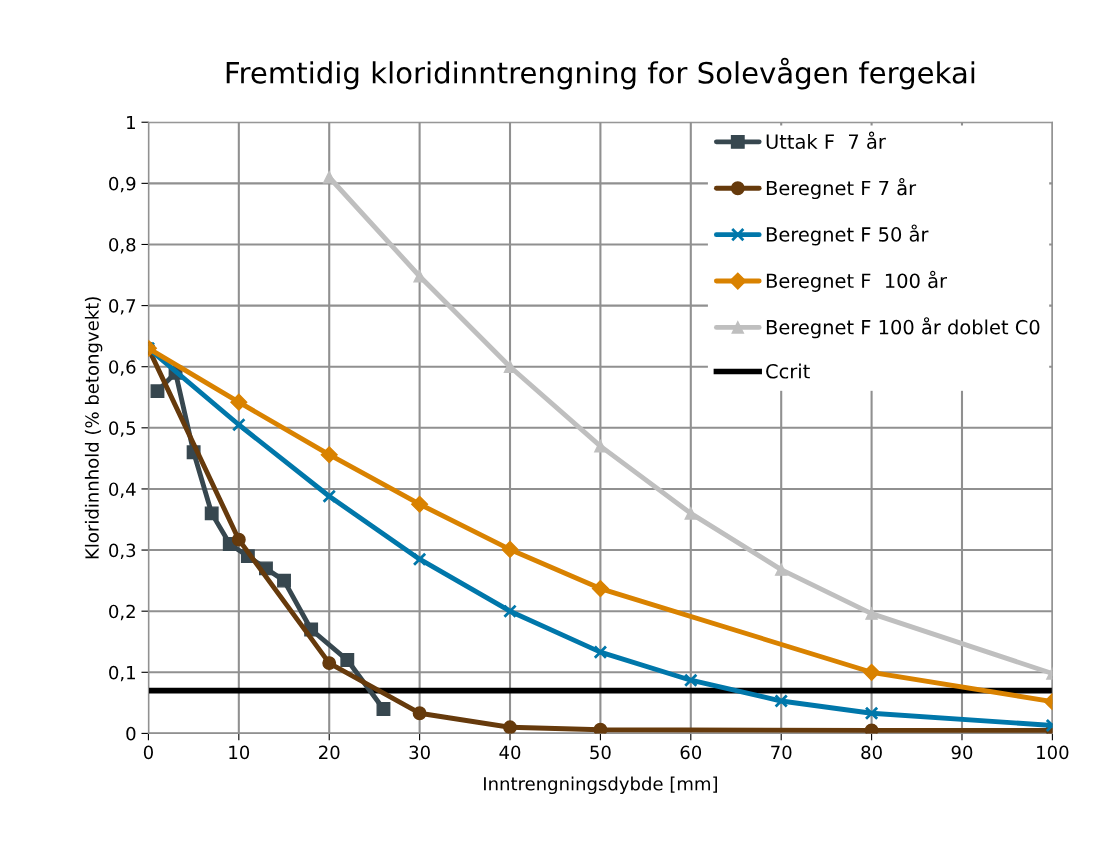 Image resolution: width=1116 pixels, height=843 pixels. What do you see at coordinates (826, 140) in the screenshot?
I see `legend-label: Uttak F 7 år` at bounding box center [826, 140].